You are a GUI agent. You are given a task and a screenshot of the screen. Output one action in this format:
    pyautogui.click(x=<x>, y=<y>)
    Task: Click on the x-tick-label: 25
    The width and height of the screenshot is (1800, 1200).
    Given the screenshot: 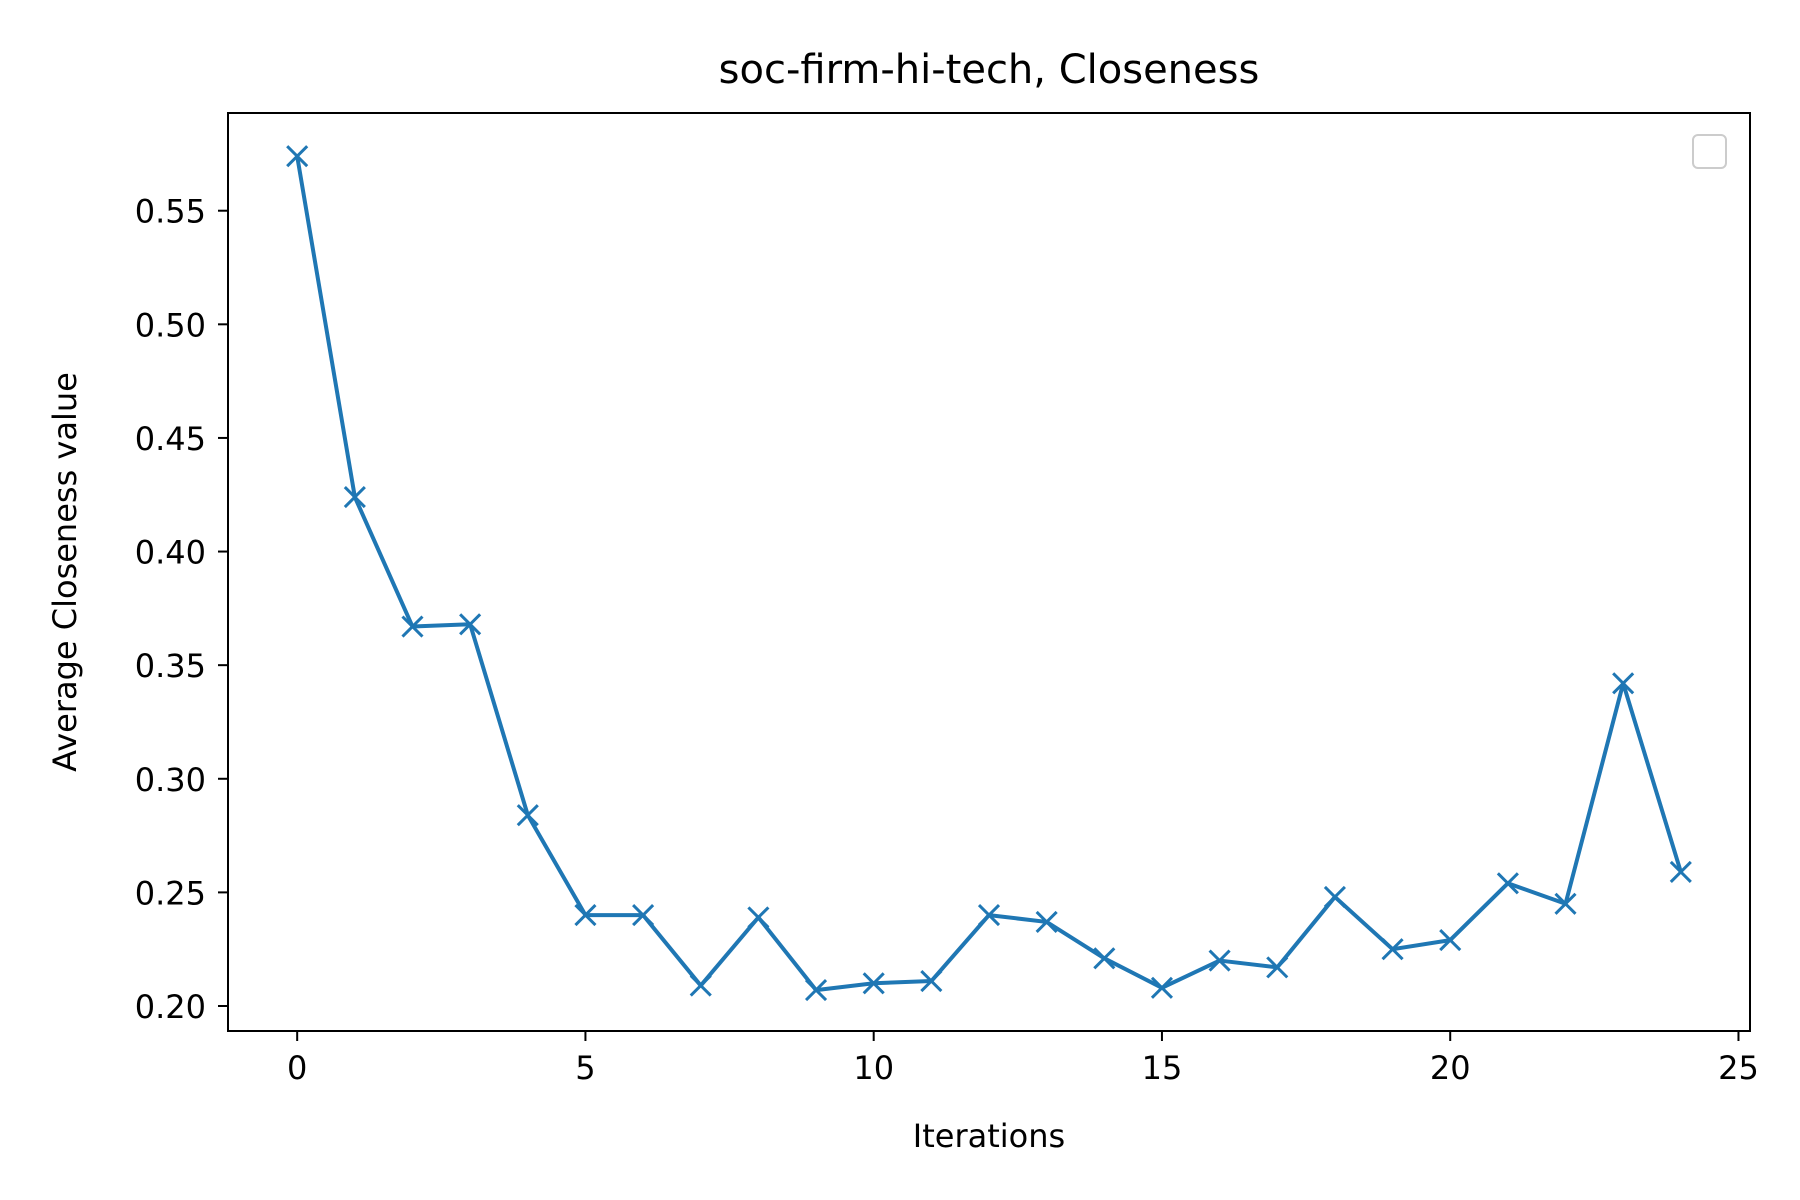 What is the action you would take?
    pyautogui.click(x=1738, y=1068)
    